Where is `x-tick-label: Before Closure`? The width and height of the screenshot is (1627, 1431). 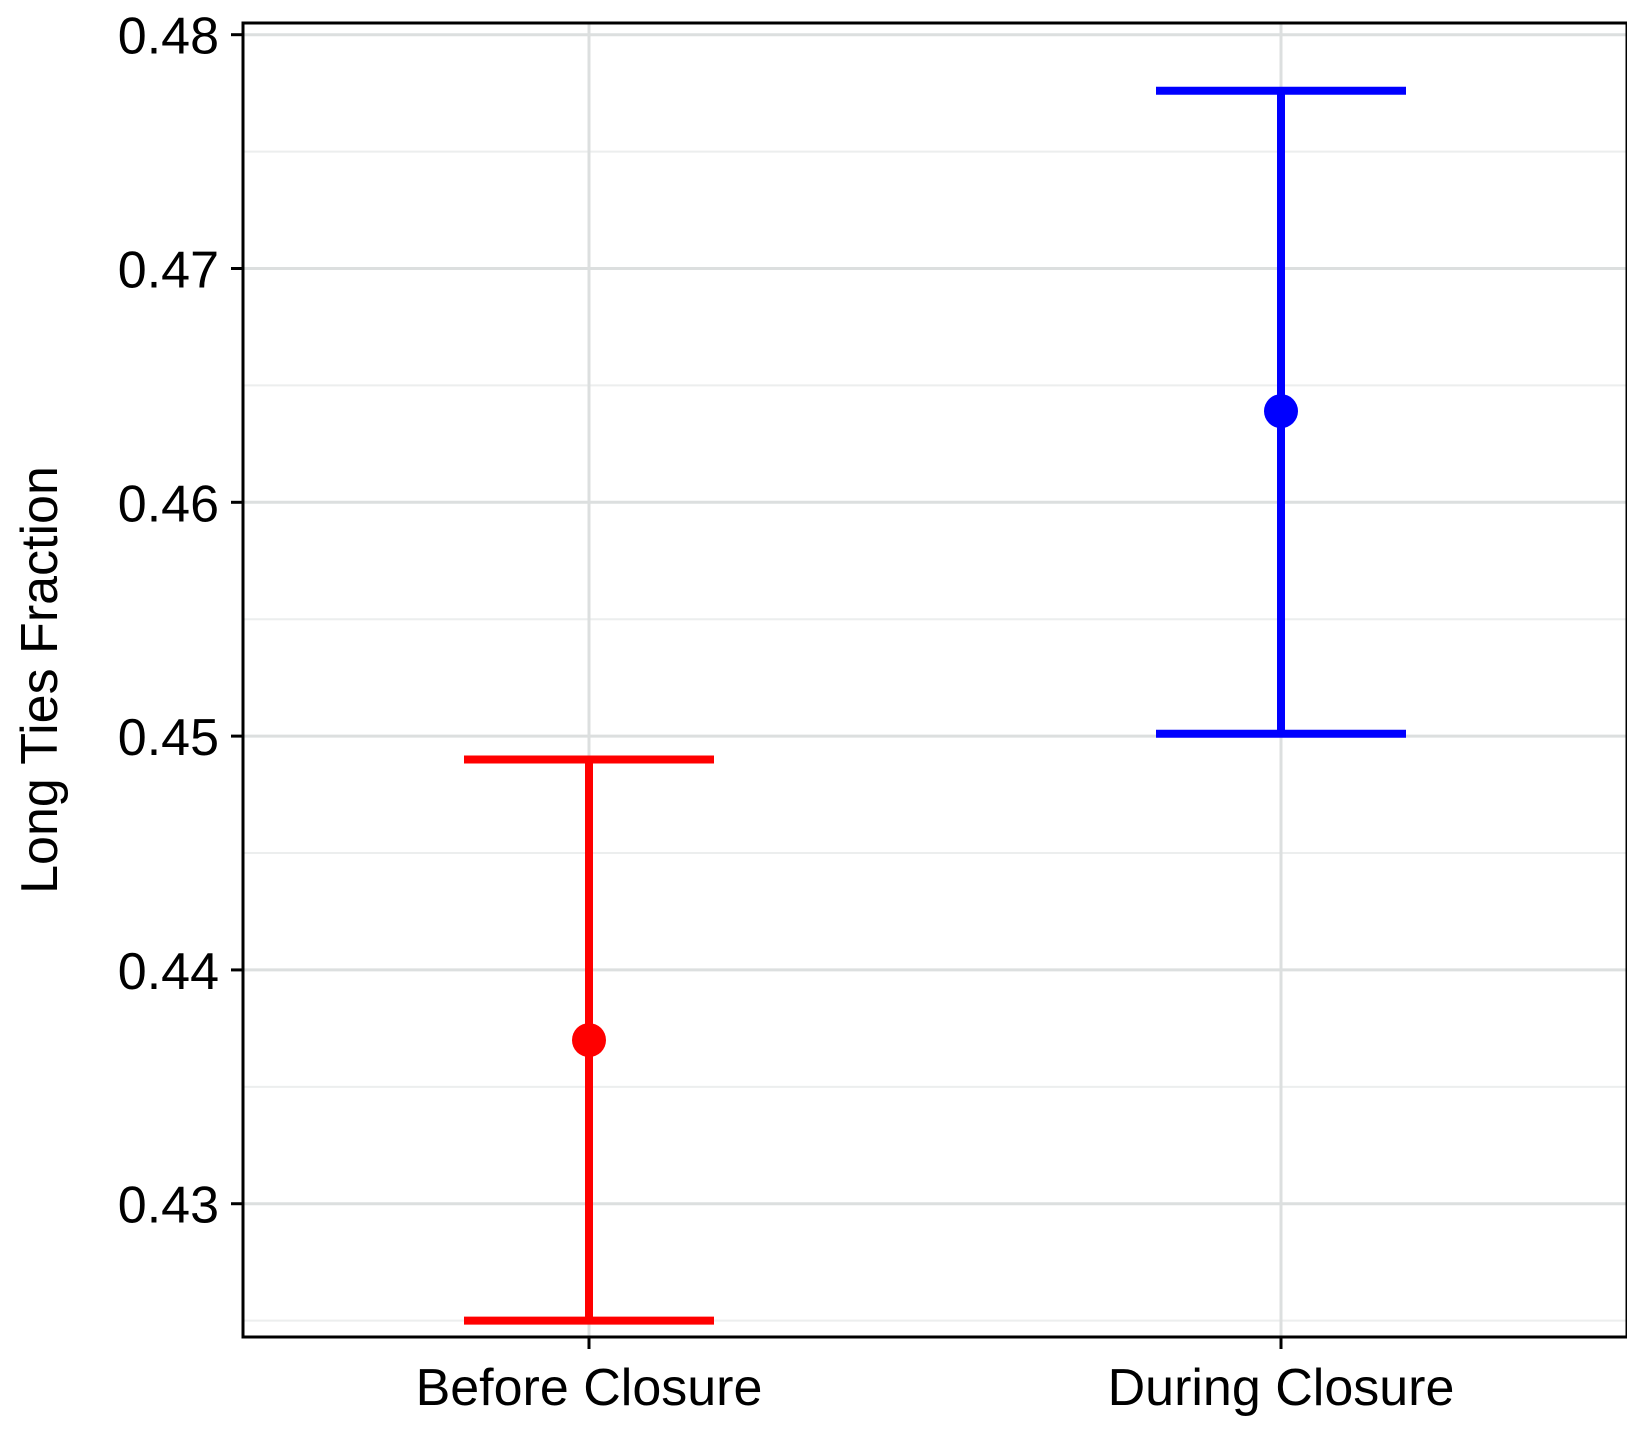 x-tick-label: Before Closure is located at coordinates (589, 1388).